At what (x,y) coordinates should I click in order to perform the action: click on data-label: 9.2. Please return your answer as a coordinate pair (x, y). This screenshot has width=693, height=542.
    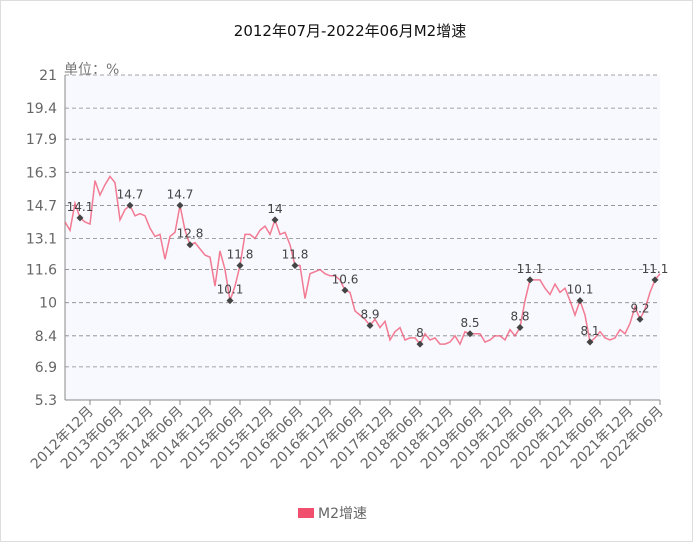
    Looking at the image, I should click on (639, 308).